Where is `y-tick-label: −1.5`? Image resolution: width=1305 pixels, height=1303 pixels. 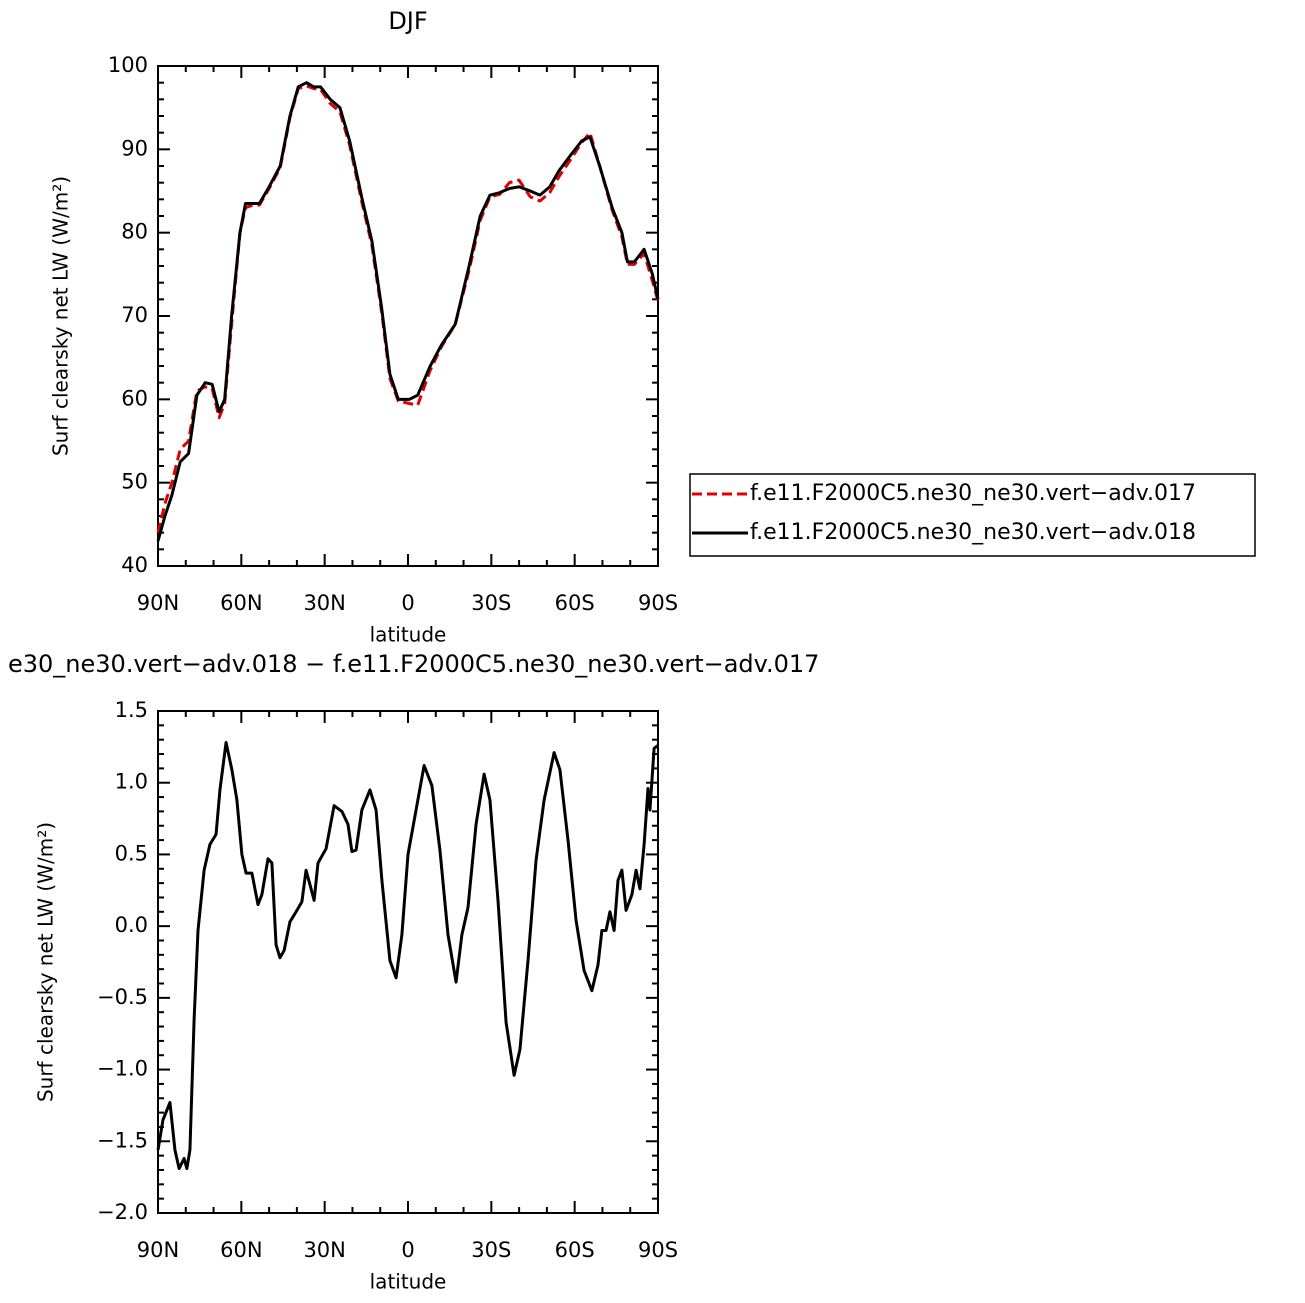
y-tick-label: −1.5 is located at coordinates (122, 1140).